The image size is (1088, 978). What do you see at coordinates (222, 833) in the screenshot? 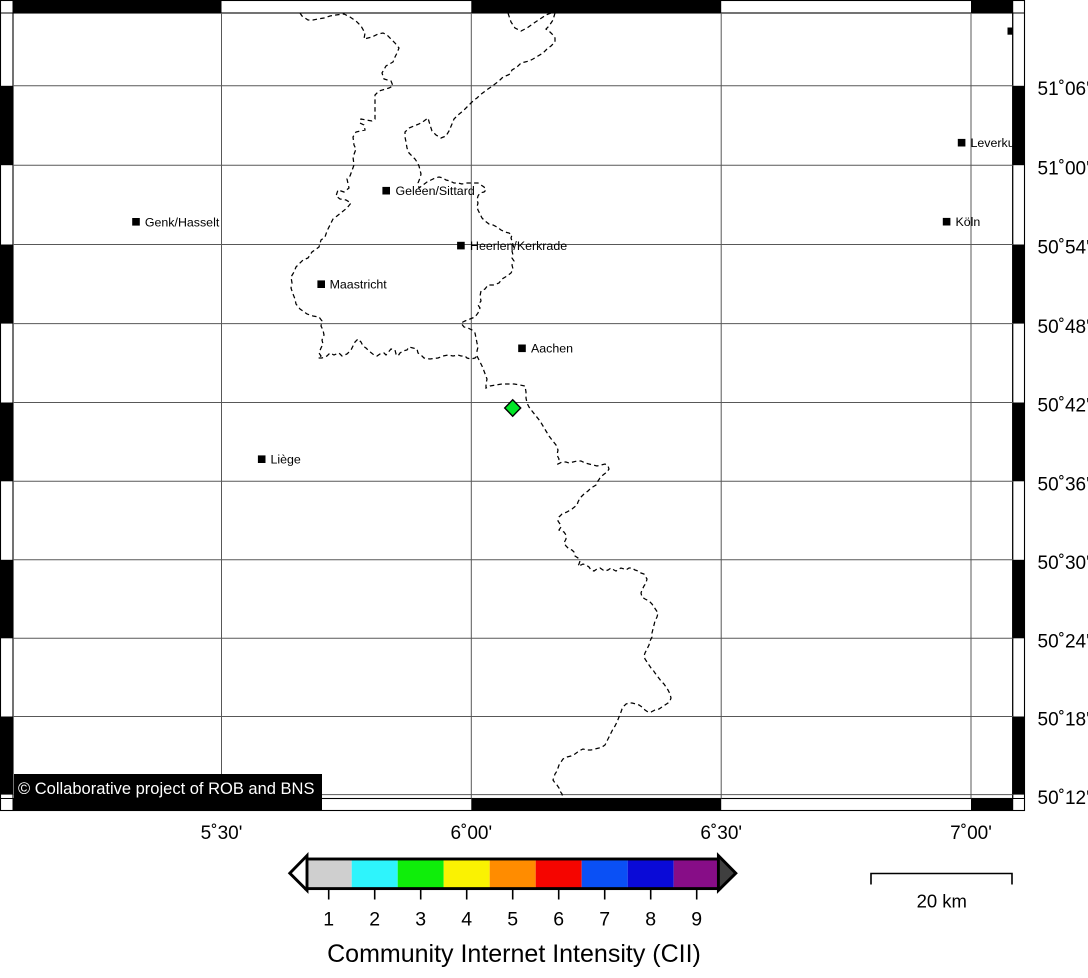
I see `svg-text: 5˚30'` at bounding box center [222, 833].